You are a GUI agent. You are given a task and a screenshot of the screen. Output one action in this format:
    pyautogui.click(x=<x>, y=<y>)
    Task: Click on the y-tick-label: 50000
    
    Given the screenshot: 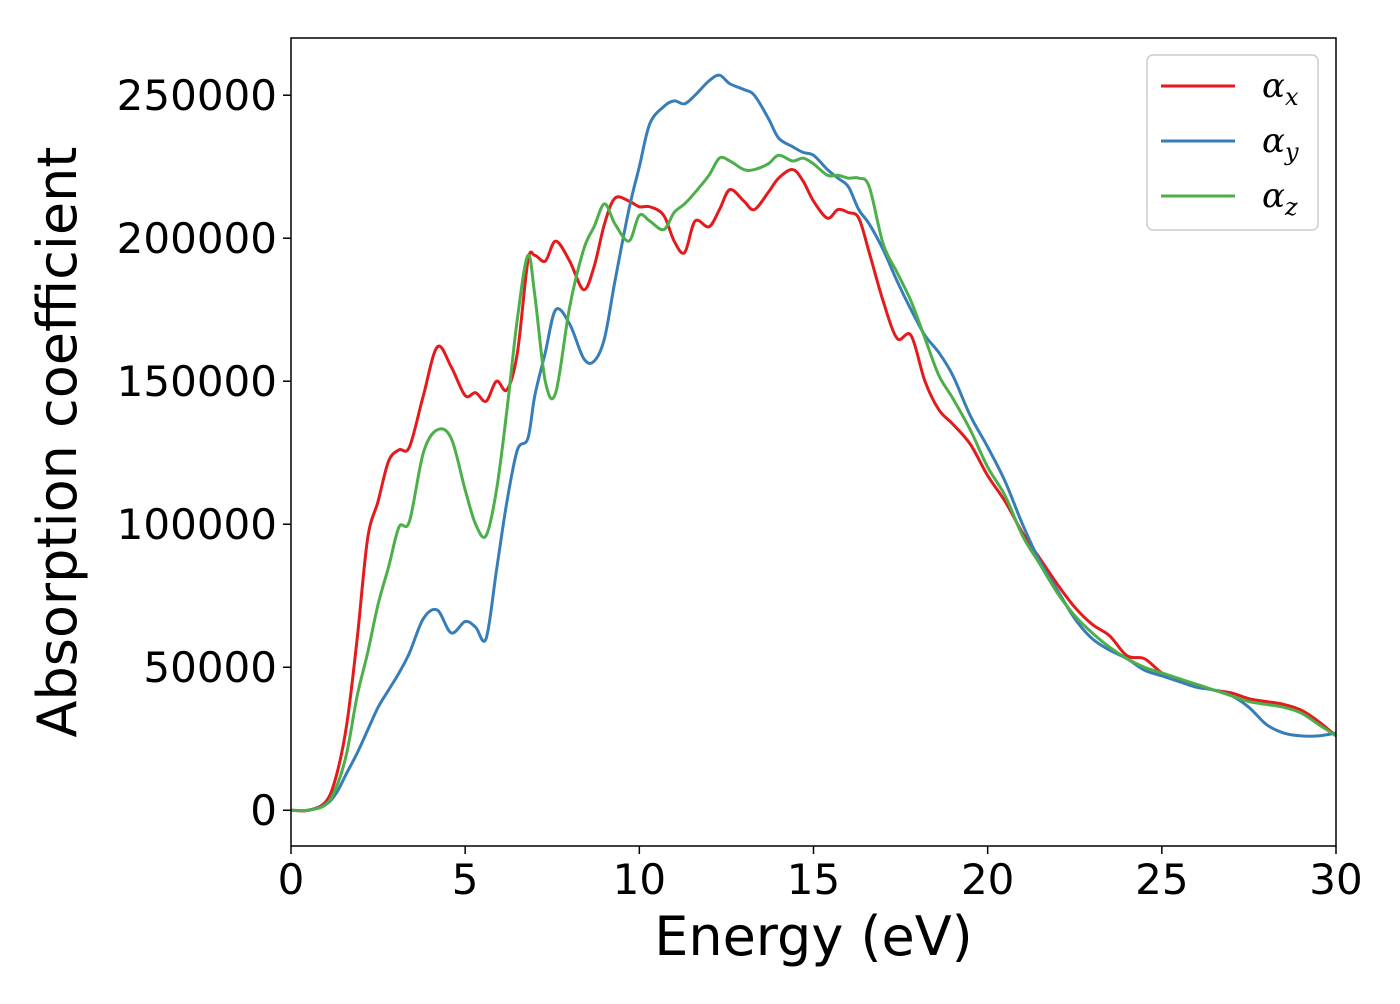 What is the action you would take?
    pyautogui.click(x=210, y=667)
    